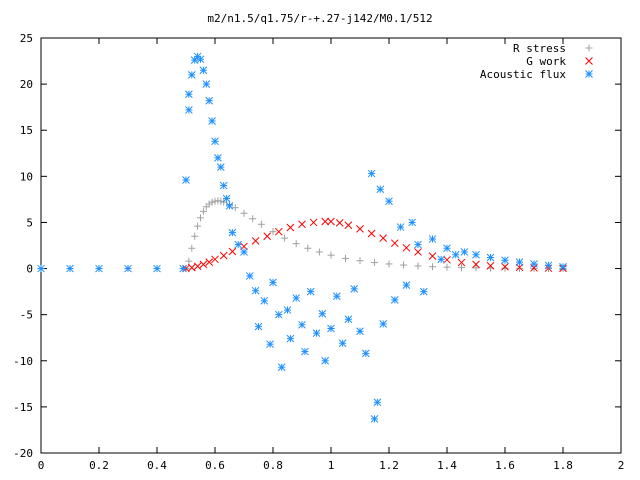 The height and width of the screenshot is (480, 640). What do you see at coordinates (23, 361) in the screenshot?
I see `y-tick-label: -10` at bounding box center [23, 361].